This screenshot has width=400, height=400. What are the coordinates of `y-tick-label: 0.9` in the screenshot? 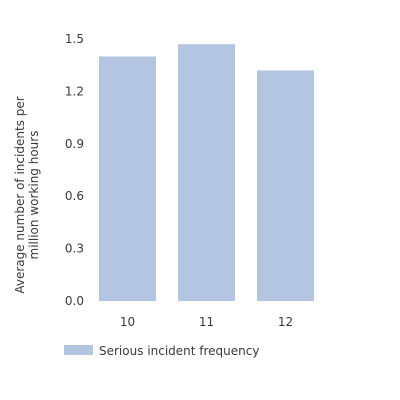 It's located at (74, 144).